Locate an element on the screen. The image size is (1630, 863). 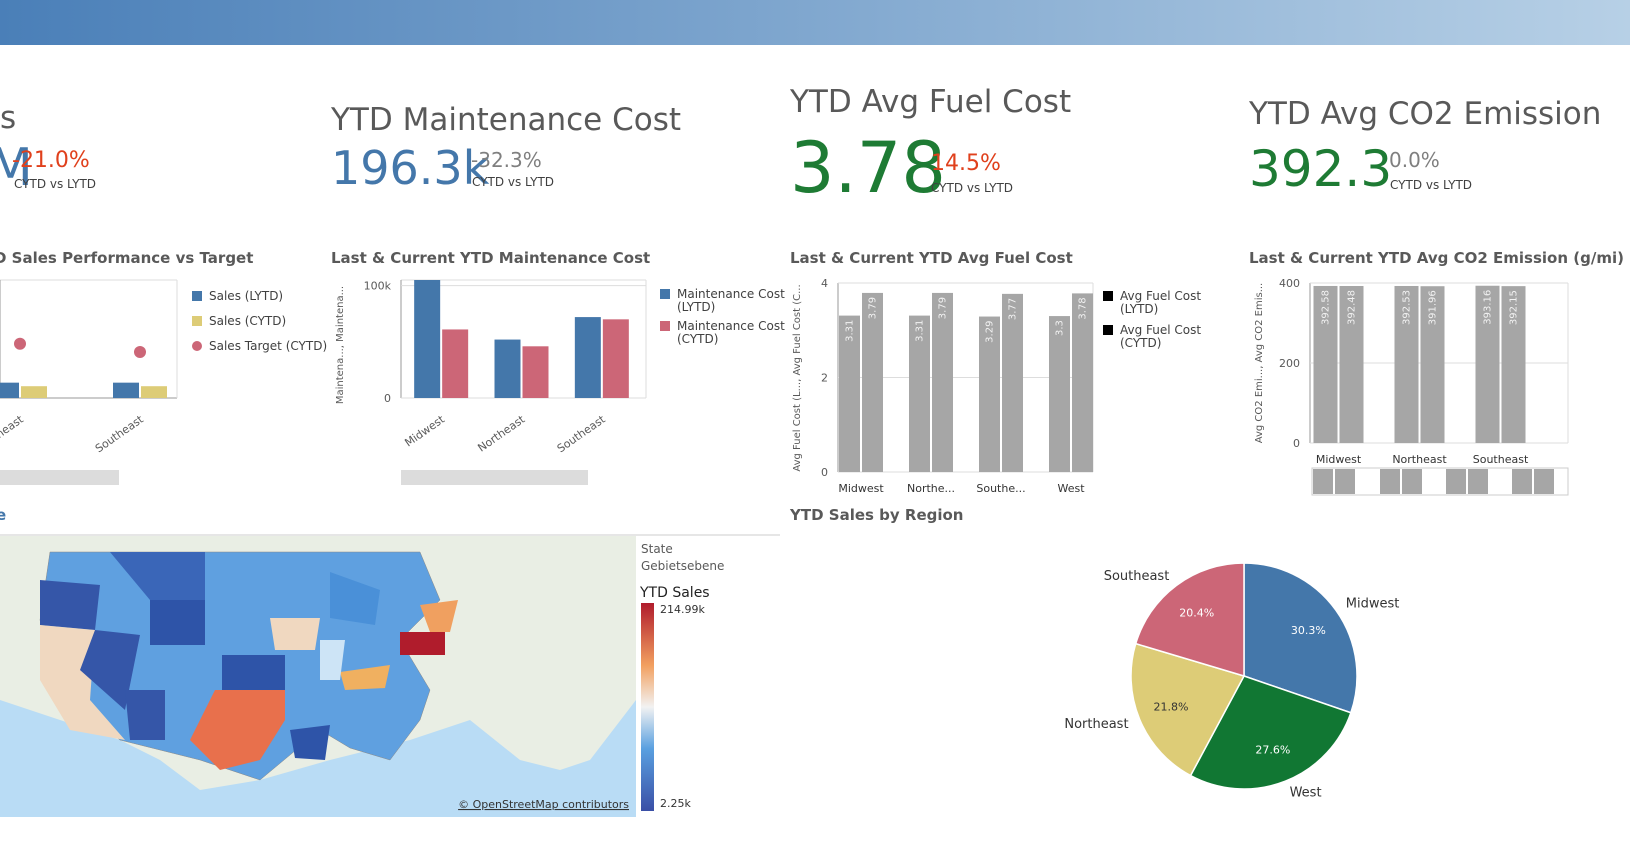
color-scale is located at coordinates (647, 707).